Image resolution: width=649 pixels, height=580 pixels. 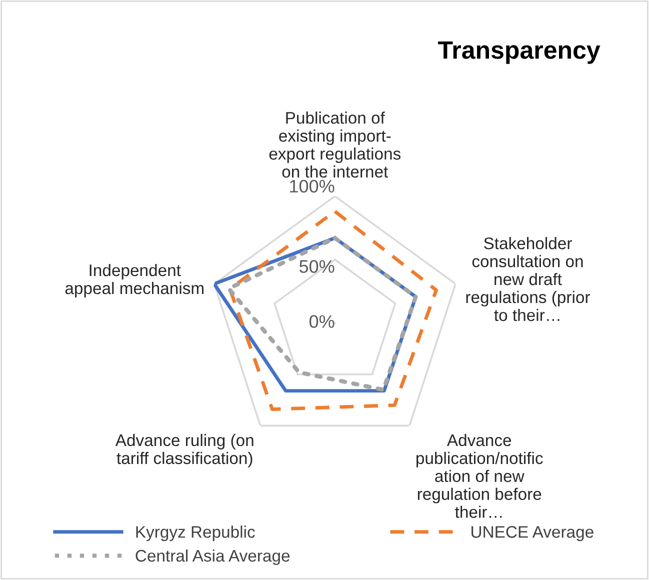 What do you see at coordinates (195, 534) in the screenshot?
I see `legend-label: Kyrgyz Republic` at bounding box center [195, 534].